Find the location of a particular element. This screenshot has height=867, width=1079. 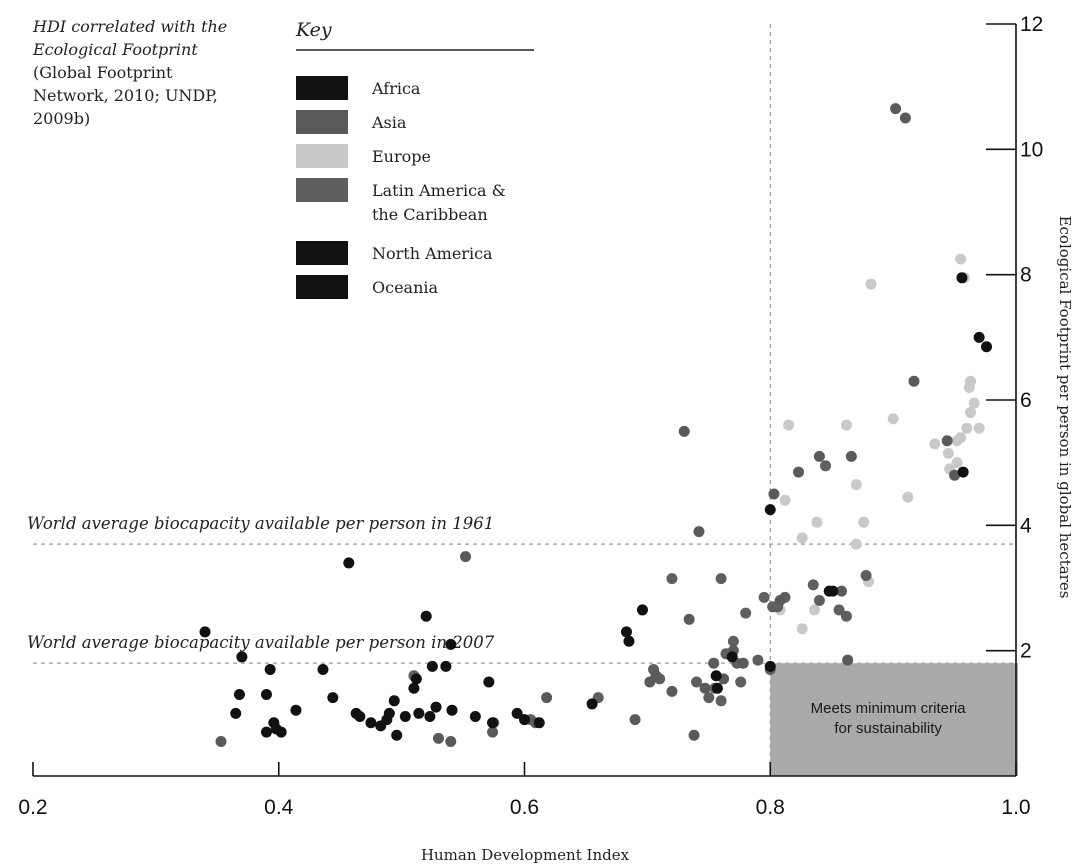

sustainability-label-line1: Meets minimum criteria is located at coordinates (889, 708).